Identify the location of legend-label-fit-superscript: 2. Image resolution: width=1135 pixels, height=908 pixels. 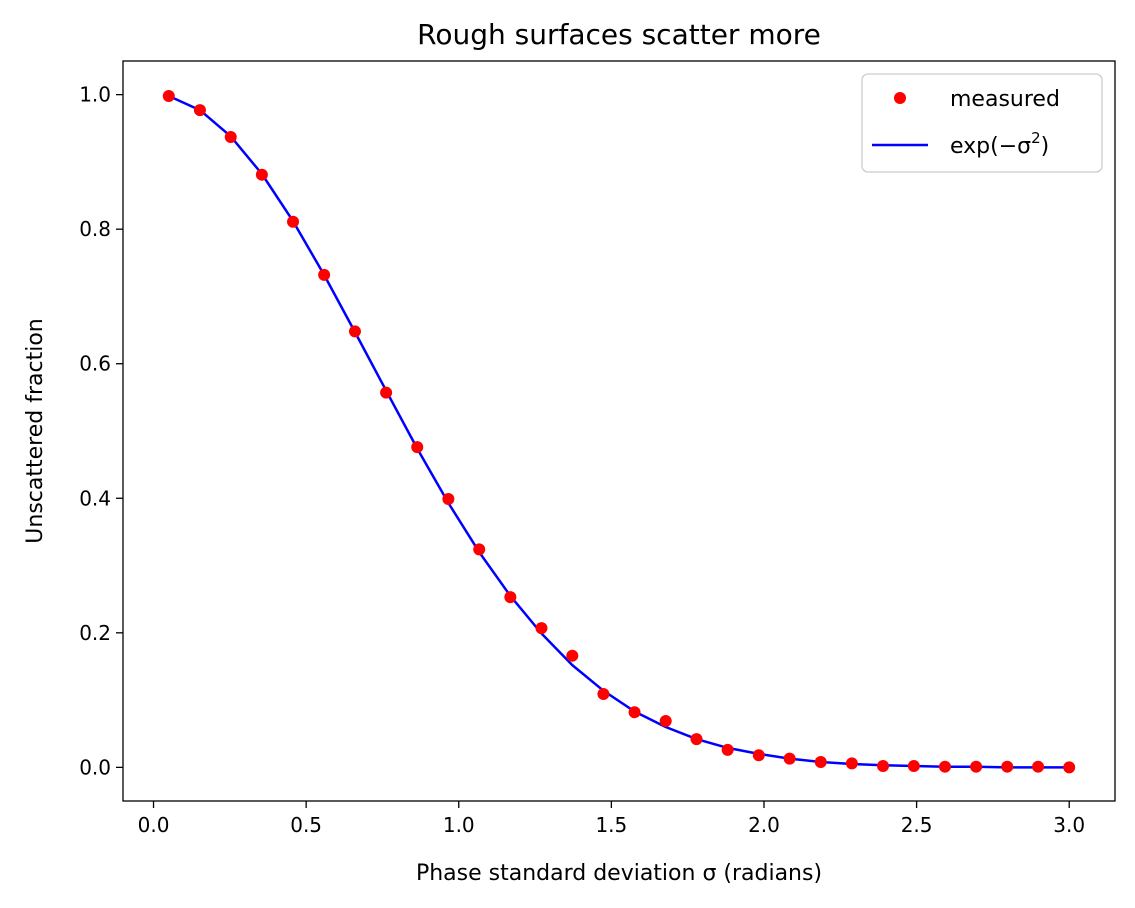
(1036, 138).